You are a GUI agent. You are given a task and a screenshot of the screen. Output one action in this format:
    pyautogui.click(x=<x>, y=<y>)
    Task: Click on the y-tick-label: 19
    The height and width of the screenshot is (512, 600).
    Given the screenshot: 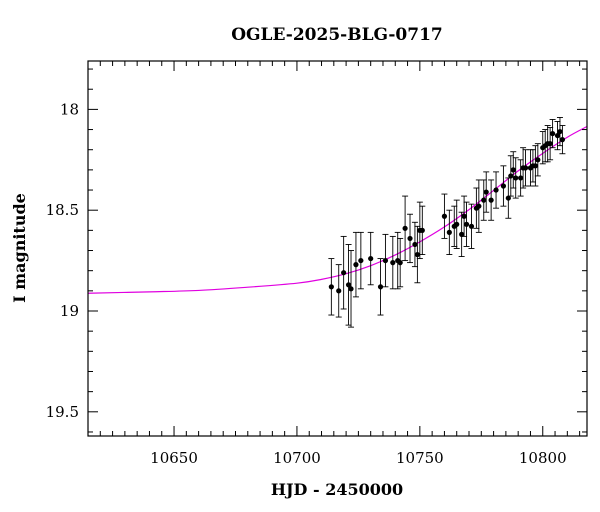 What is the action you would take?
    pyautogui.click(x=69, y=311)
    